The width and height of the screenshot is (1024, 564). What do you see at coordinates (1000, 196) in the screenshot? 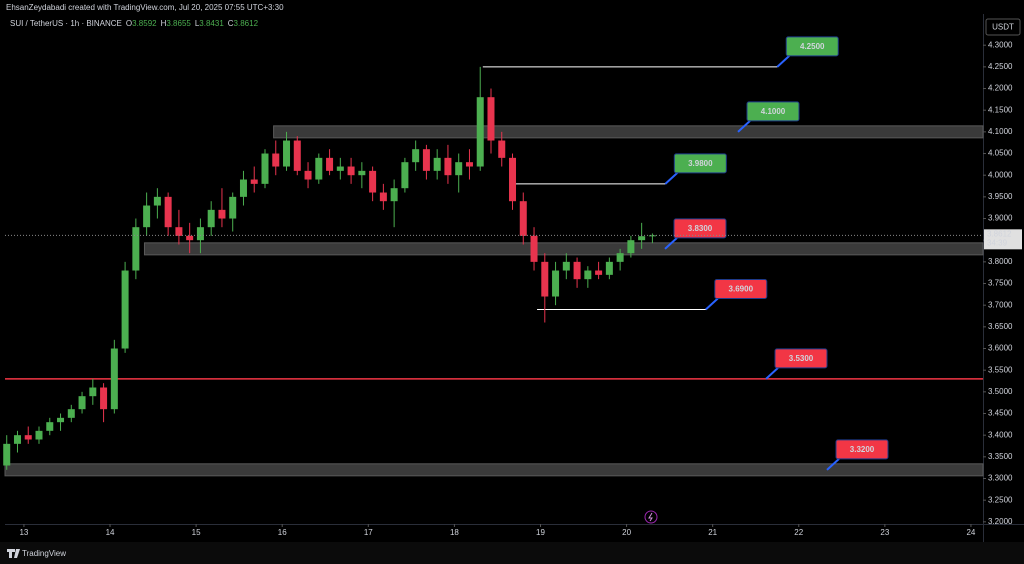
I see `y-tick-label: 3.9500` at bounding box center [1000, 196].